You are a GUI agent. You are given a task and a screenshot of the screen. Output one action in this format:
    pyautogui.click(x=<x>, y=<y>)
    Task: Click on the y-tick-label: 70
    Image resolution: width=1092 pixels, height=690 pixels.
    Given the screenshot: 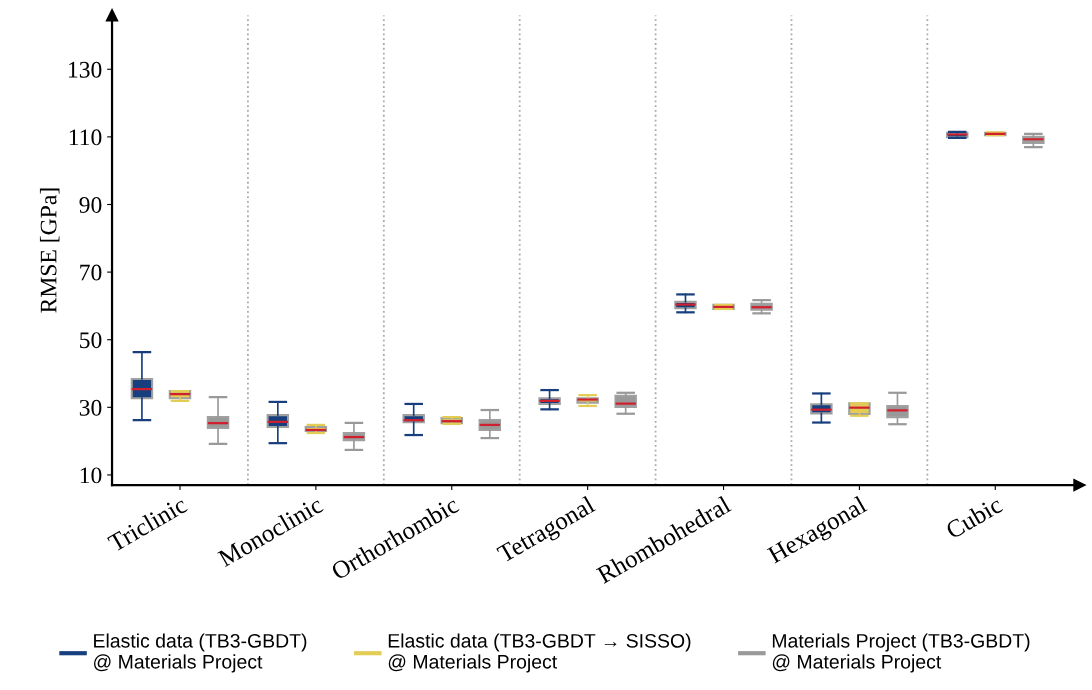 What is the action you would take?
    pyautogui.click(x=91, y=272)
    